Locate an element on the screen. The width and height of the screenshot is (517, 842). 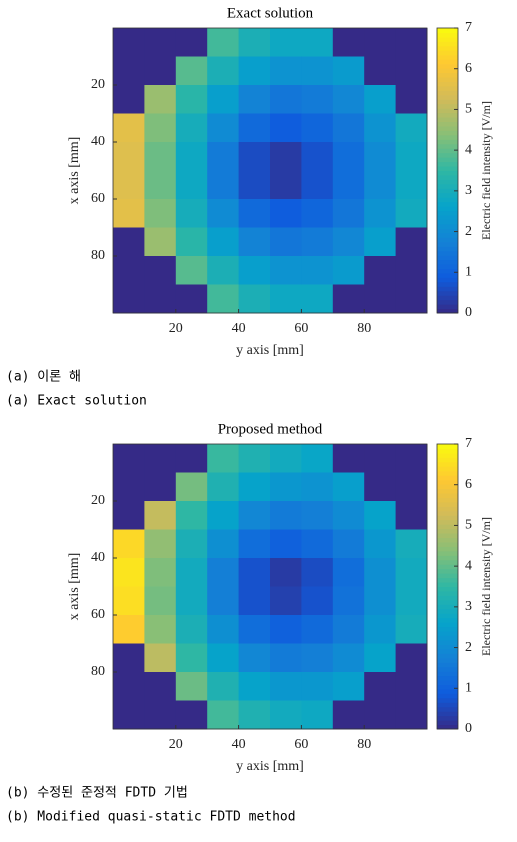
chart-title: Proposed method is located at coordinates (270, 429).